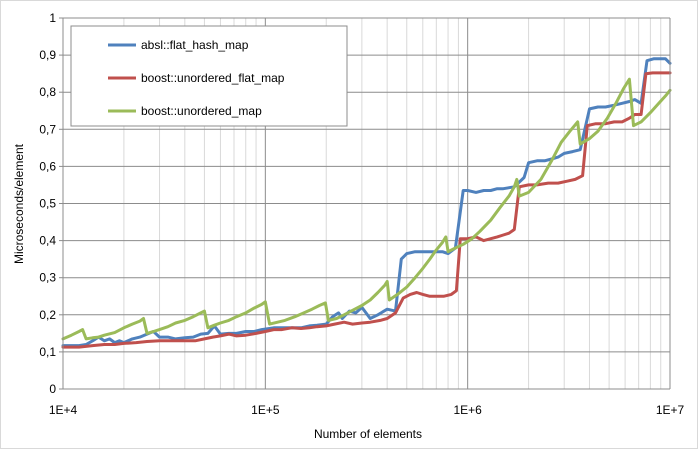  What do you see at coordinates (19, 203) in the screenshot?
I see `y-axis-label: Microseconds/element` at bounding box center [19, 203].